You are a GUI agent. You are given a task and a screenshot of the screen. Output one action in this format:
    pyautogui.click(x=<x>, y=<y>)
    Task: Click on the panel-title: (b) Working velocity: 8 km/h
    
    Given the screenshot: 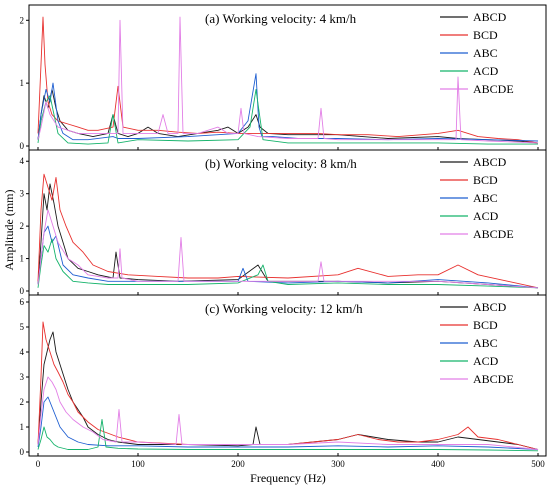 What is the action you would take?
    pyautogui.click(x=281, y=163)
    